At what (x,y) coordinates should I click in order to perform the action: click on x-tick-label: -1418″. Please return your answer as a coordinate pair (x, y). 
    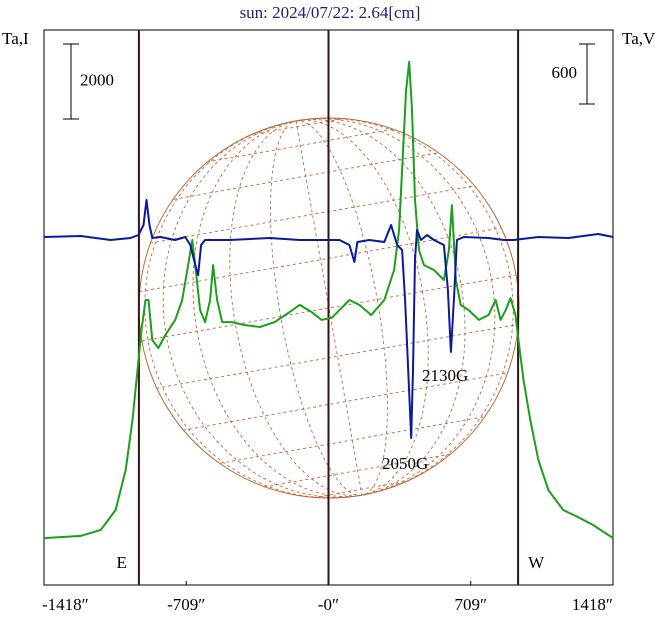
    Looking at the image, I should click on (65, 604).